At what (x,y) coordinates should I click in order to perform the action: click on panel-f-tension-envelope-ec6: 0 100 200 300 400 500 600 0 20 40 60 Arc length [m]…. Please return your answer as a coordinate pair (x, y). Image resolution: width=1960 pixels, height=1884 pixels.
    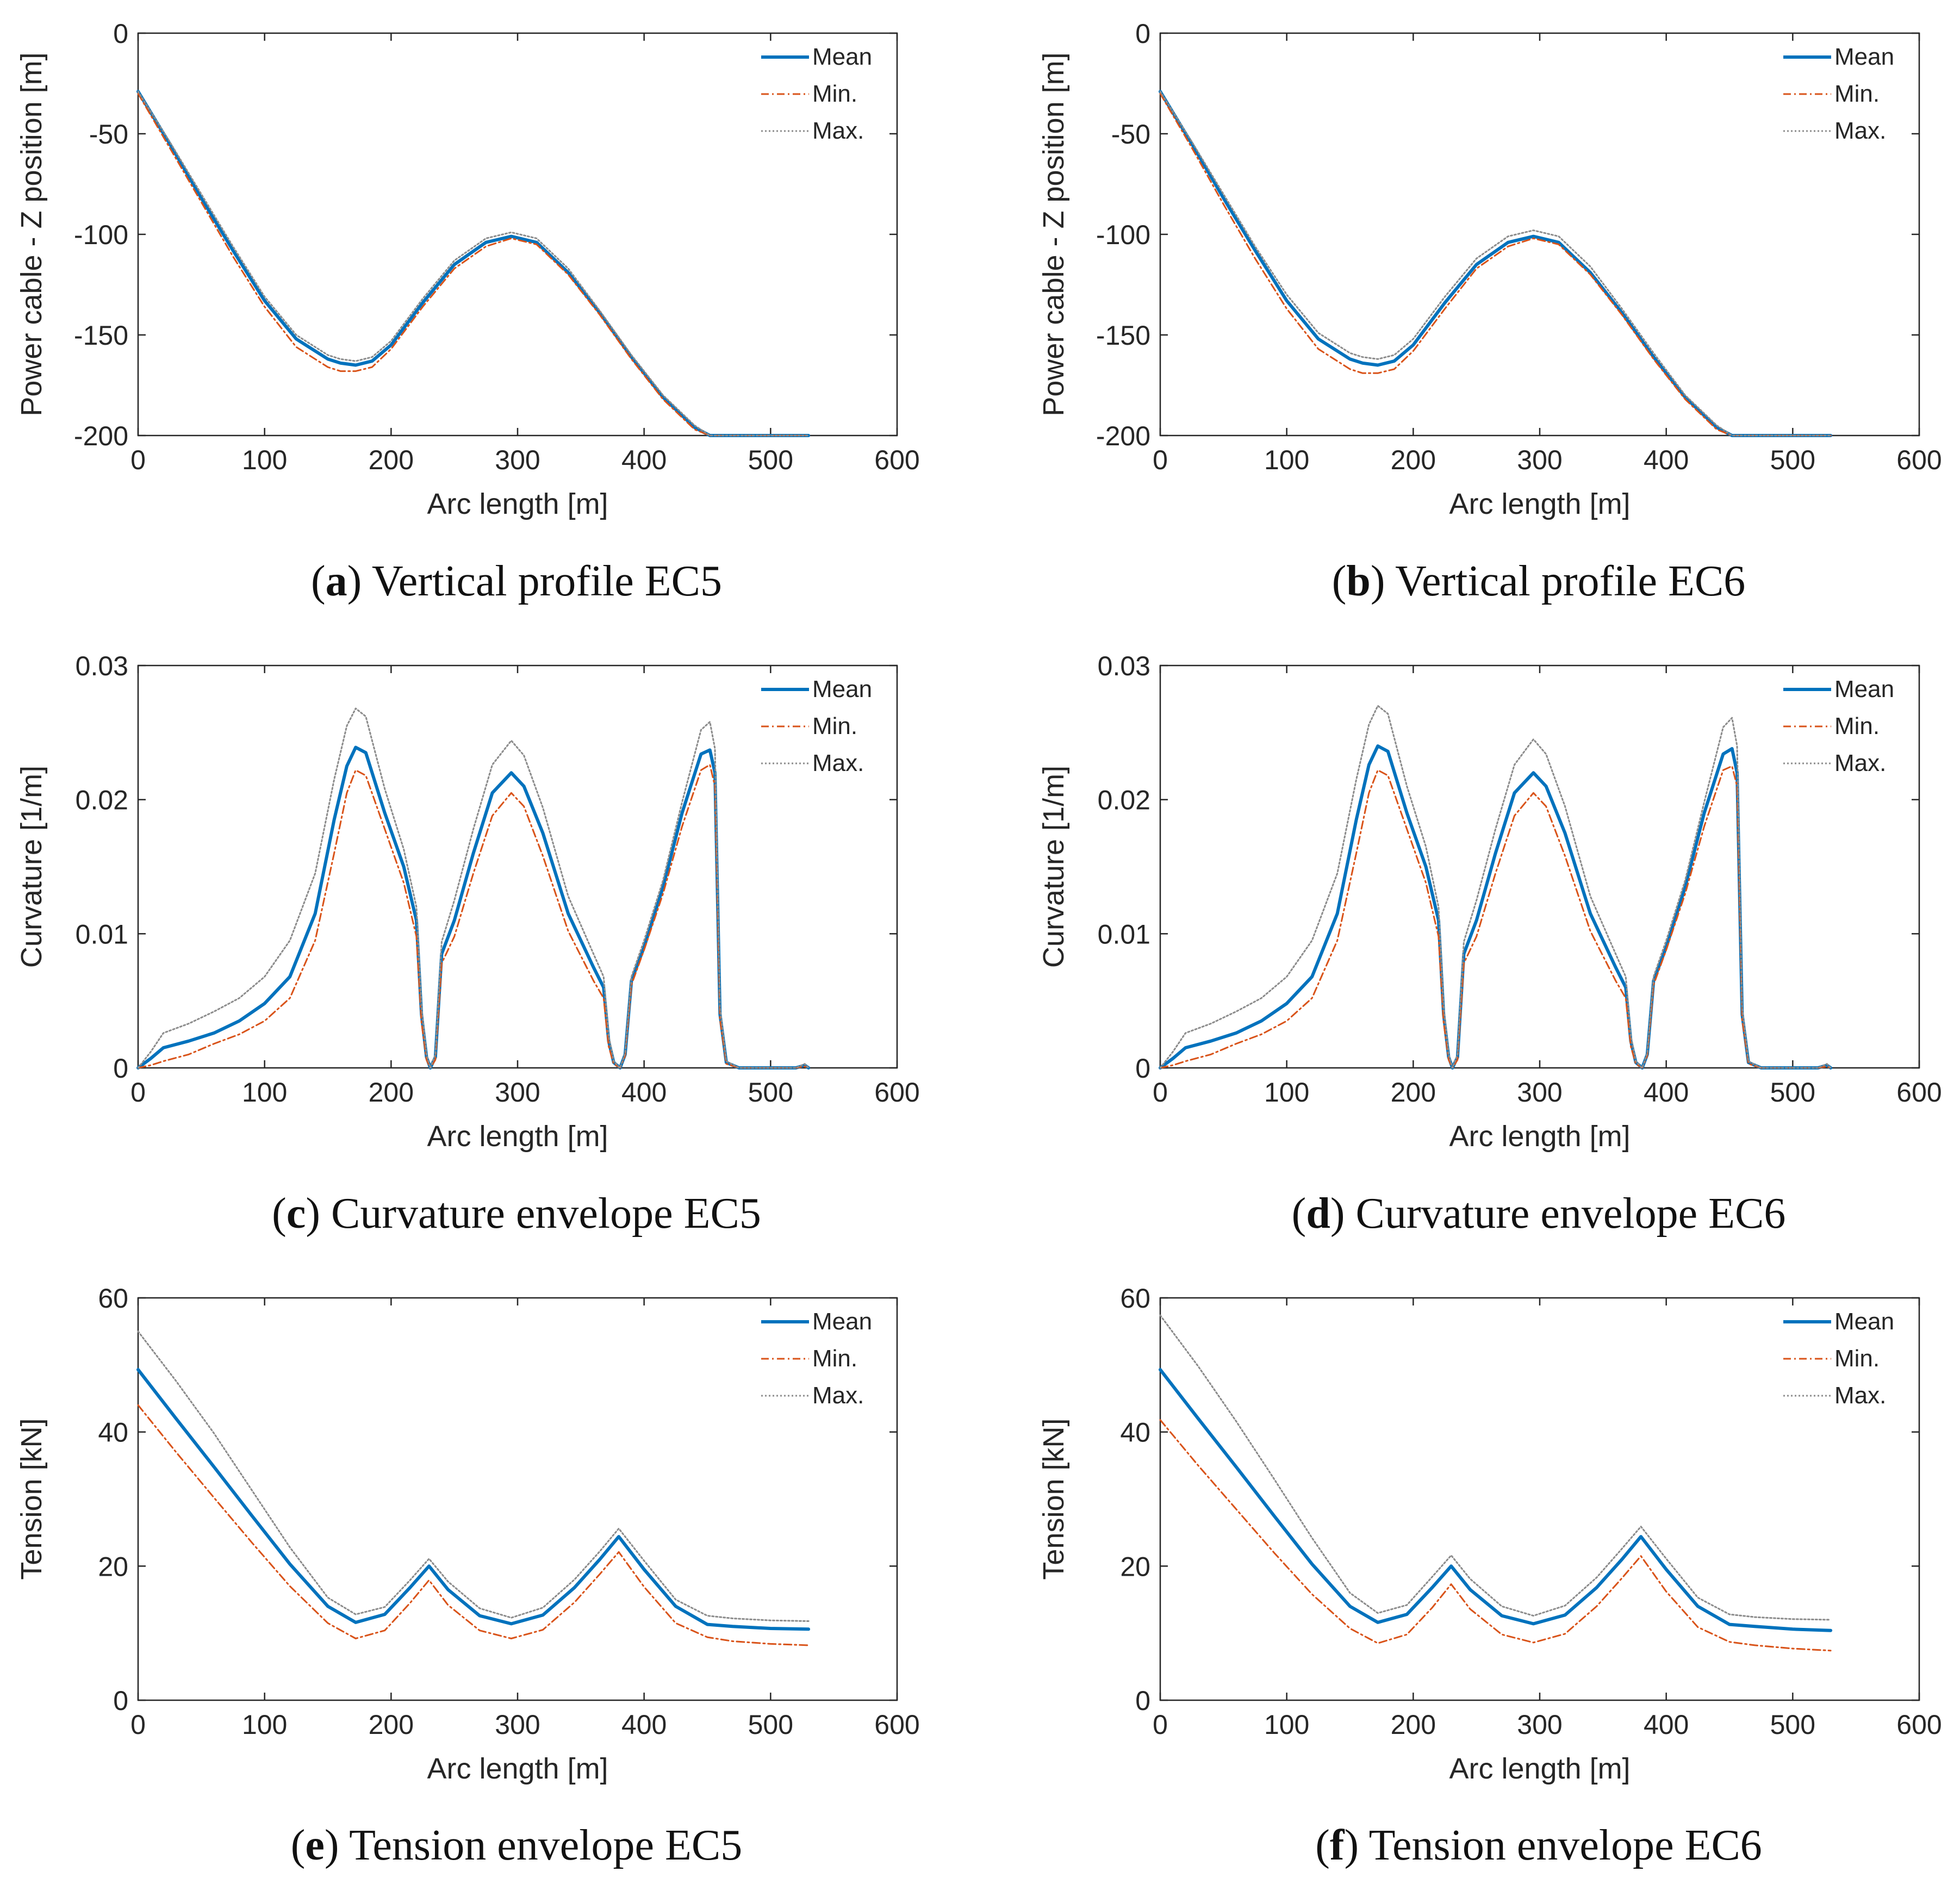
    Looking at the image, I should click on (1489, 1534).